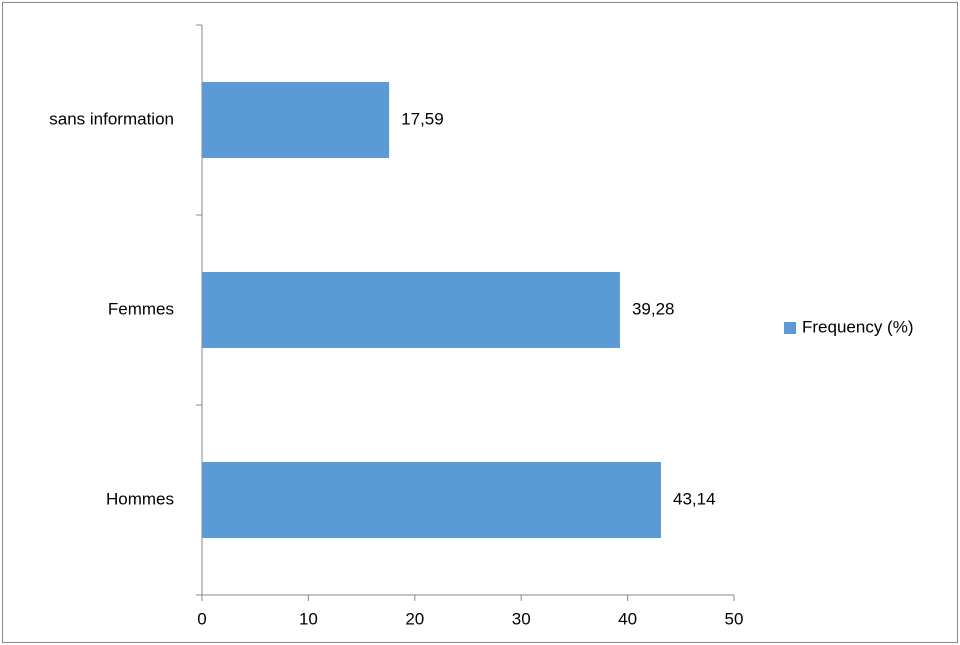 The width and height of the screenshot is (960, 645). I want to click on x-tick-label: 50, so click(734, 618).